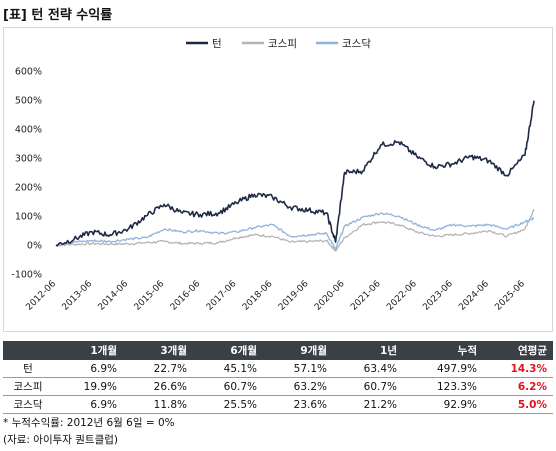 This screenshot has height=451, width=556. What do you see at coordinates (58, 15) in the screenshot?
I see `page-title: [표] 턴 전략 수익률` at bounding box center [58, 15].